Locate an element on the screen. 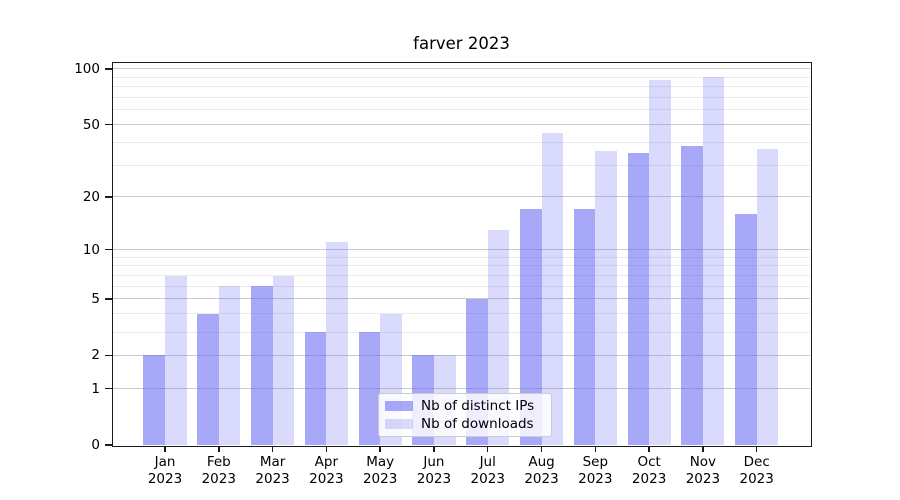 The width and height of the screenshot is (900, 500). x-tick-may is located at coordinates (380, 449).